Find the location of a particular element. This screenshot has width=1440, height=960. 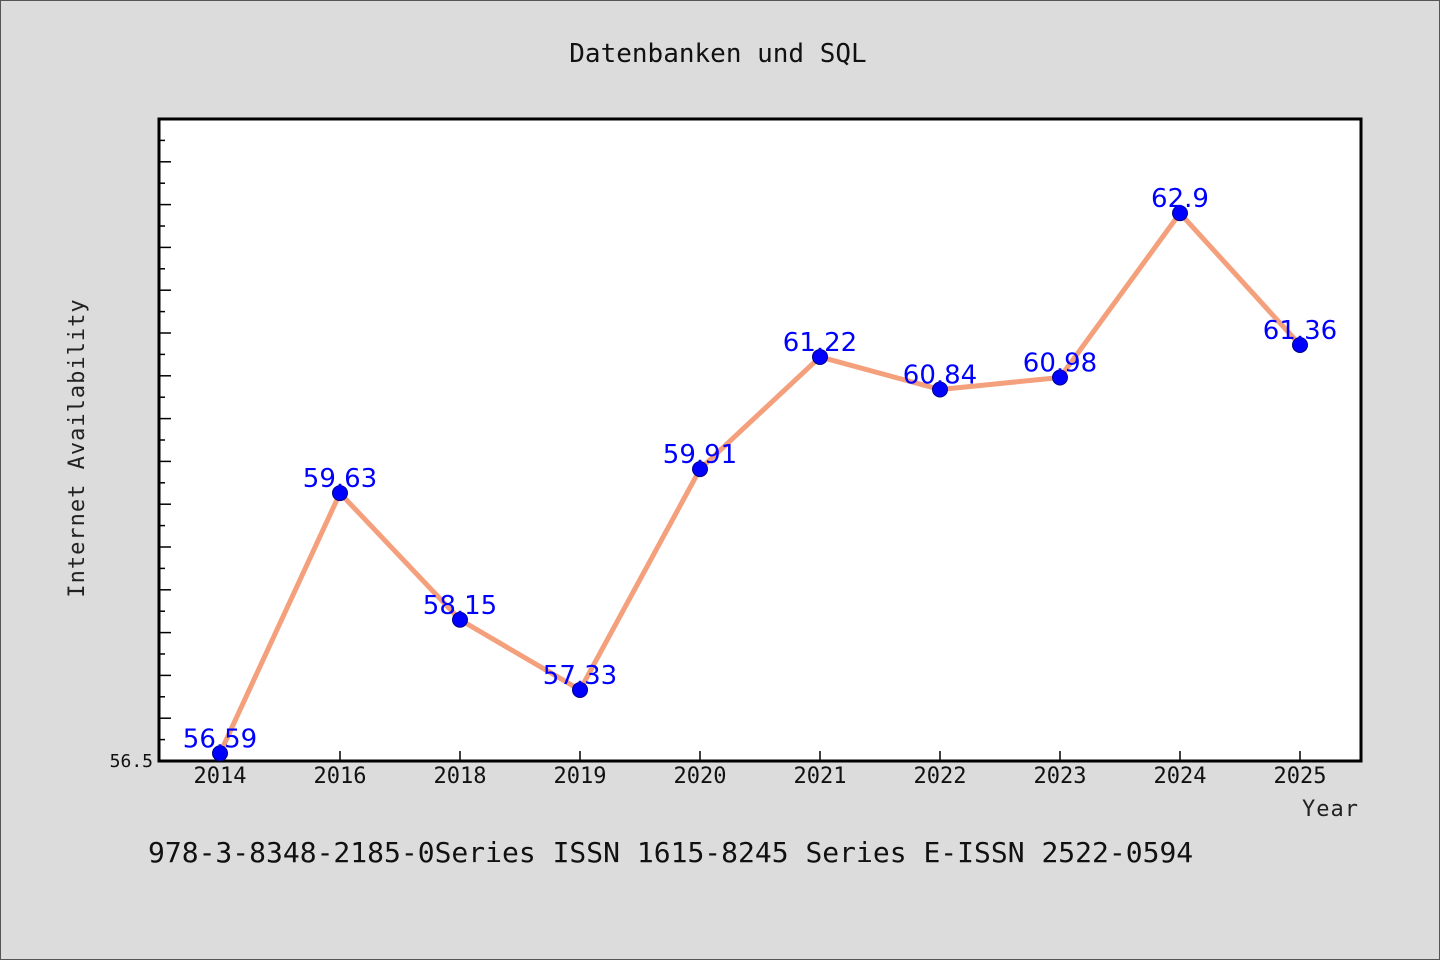

data-label: 58.15 is located at coordinates (460, 606).